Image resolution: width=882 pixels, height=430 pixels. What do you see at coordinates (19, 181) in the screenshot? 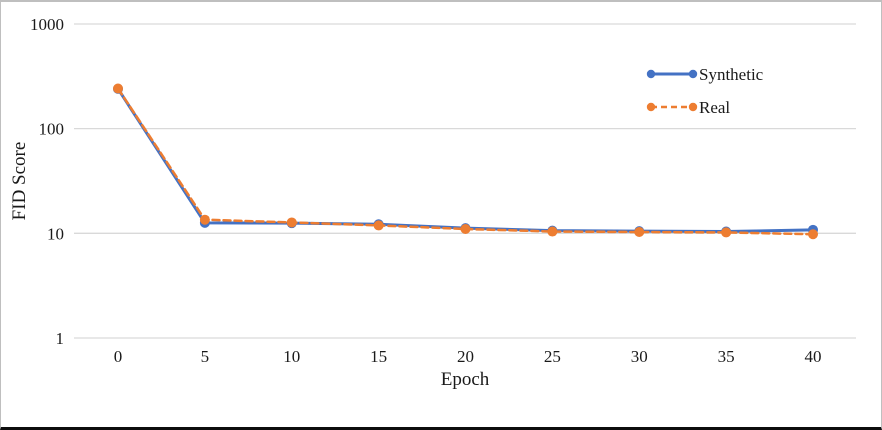
I see `y-axis-title: FID Score` at bounding box center [19, 181].